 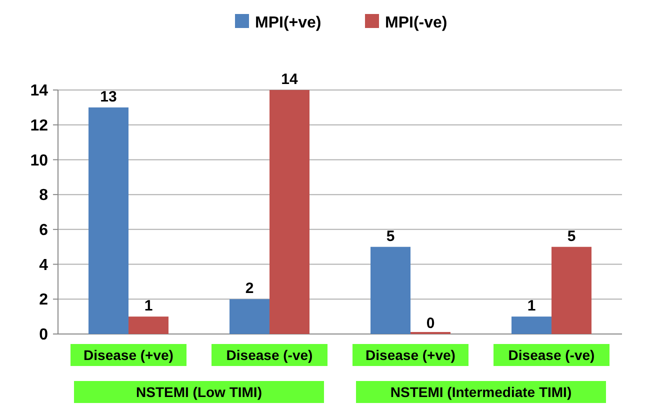 I want to click on data-label: 0, so click(x=430, y=323).